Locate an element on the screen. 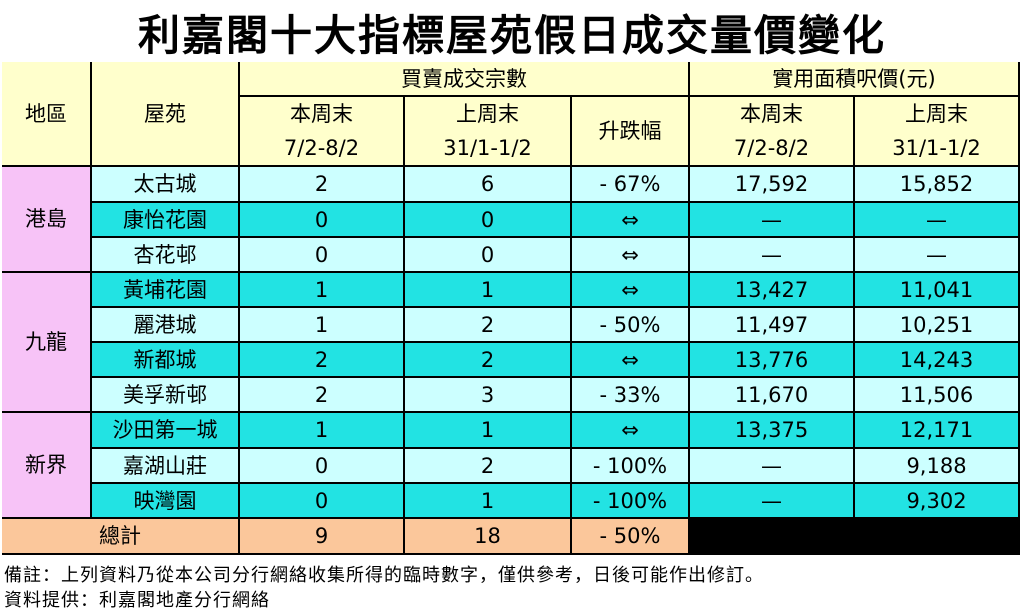 This screenshot has width=1024, height=612. cell-text: - 100% is located at coordinates (630, 465).